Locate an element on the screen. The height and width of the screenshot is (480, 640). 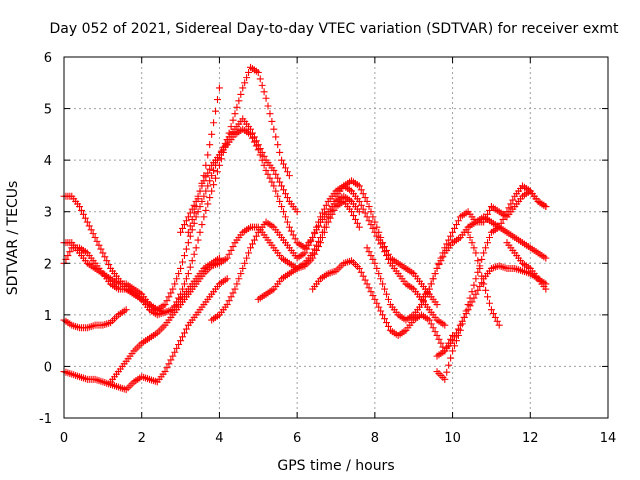
x-tick-label: 10 is located at coordinates (452, 438).